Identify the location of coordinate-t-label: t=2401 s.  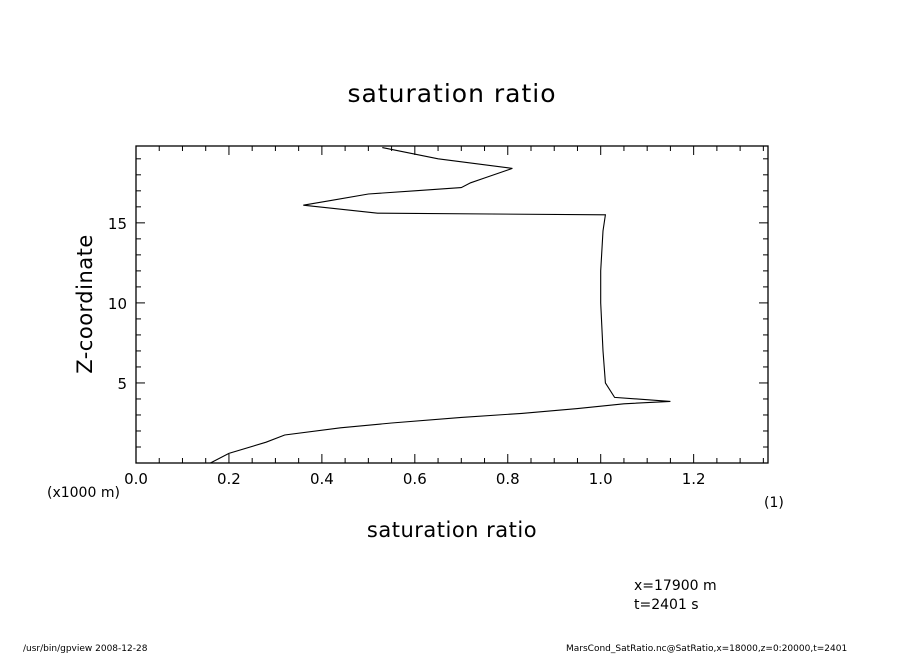
(666, 605).